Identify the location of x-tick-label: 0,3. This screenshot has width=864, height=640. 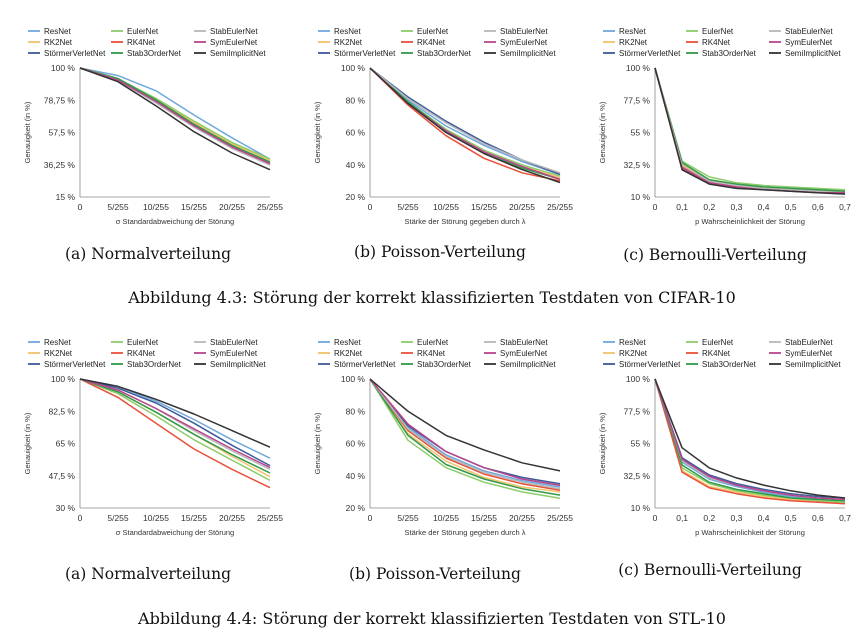
(737, 207).